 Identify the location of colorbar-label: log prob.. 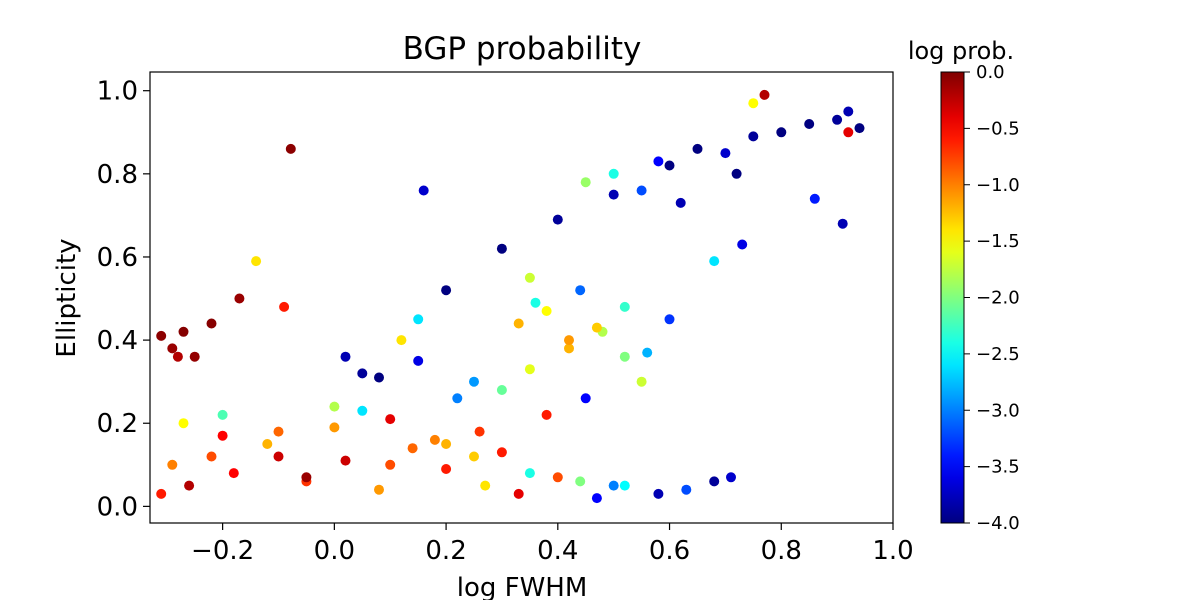
(961, 51).